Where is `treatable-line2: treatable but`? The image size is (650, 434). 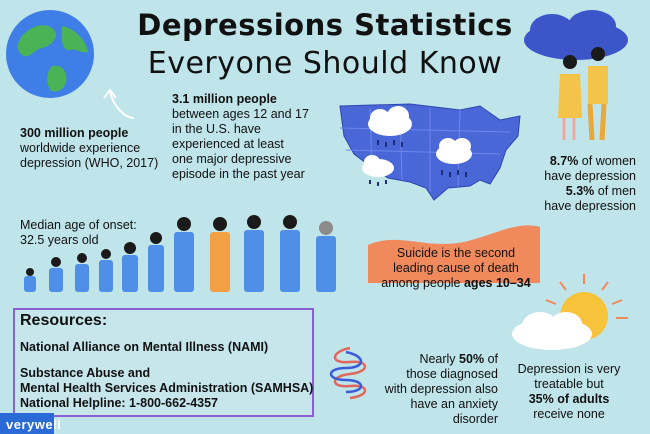
treatable-line2: treatable but is located at coordinates (569, 384).